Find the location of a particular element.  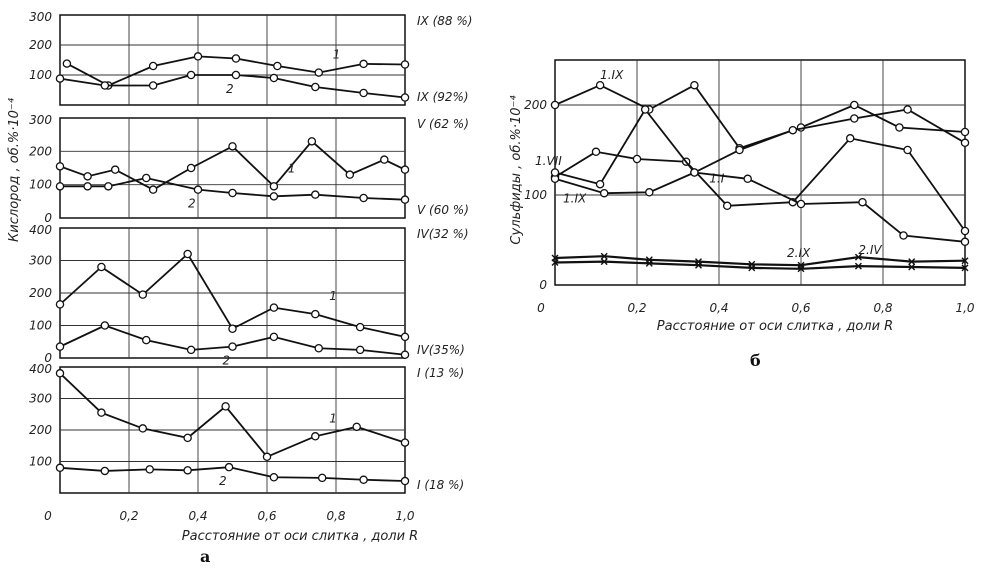

right-label-top: V (62 %) is located at coordinates (443, 124).